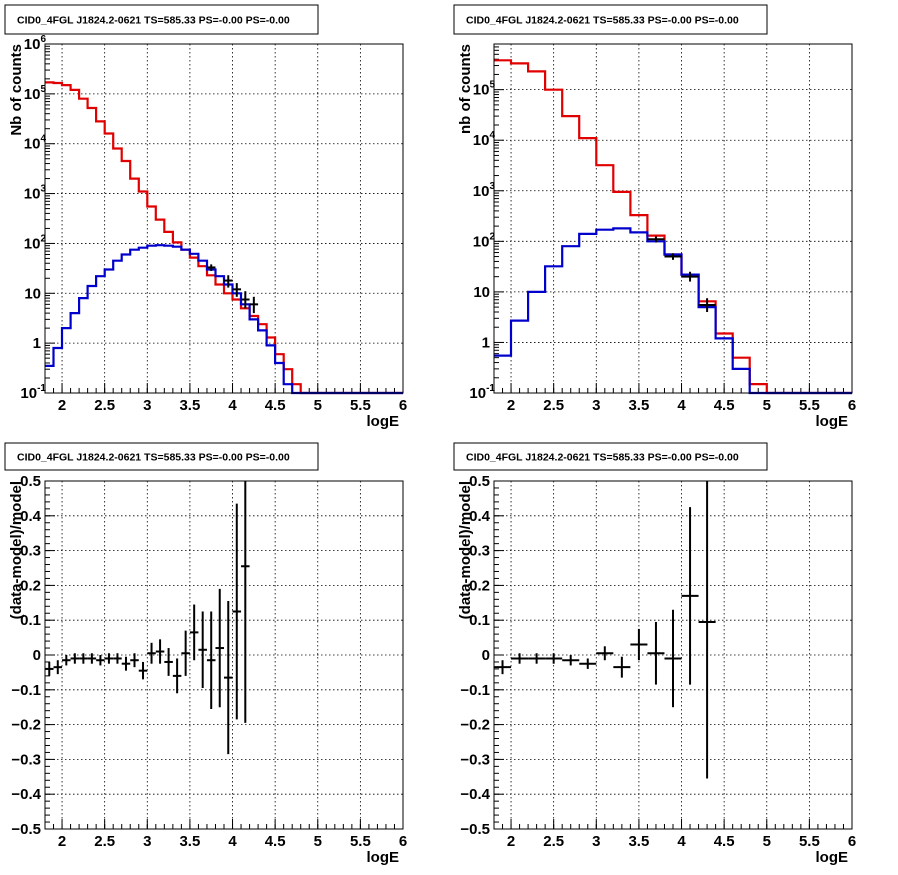 The width and height of the screenshot is (898, 875). I want to click on y-tick-label: 10⁶, so click(35, 43).